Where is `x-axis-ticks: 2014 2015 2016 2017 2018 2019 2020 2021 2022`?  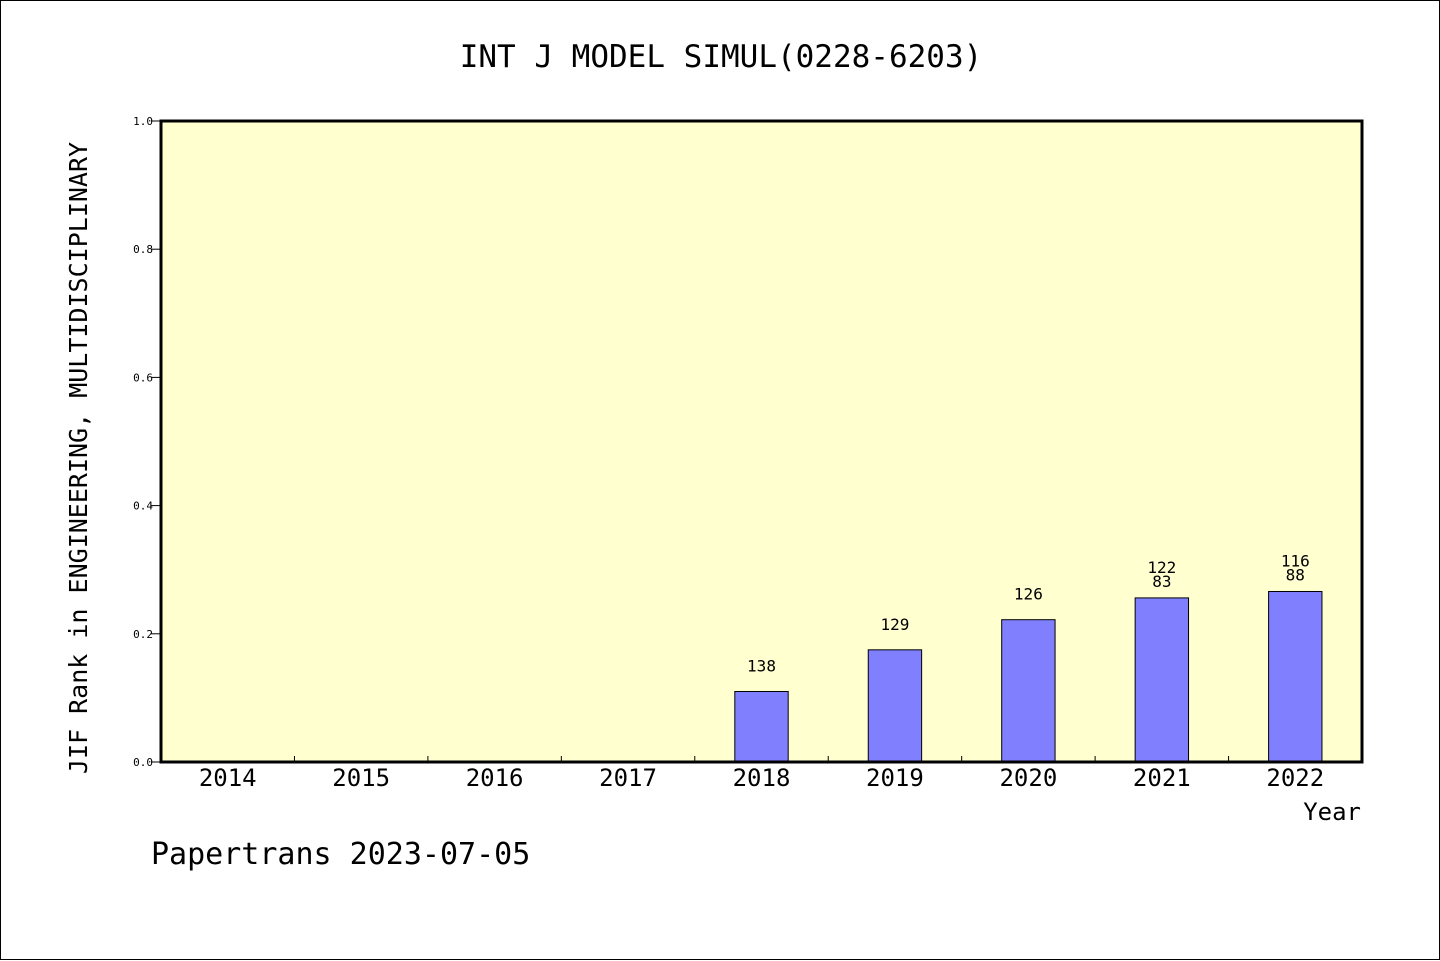
x-axis-ticks: 2014 2015 2016 2017 2018 2019 2020 2021 2022 is located at coordinates (761, 774).